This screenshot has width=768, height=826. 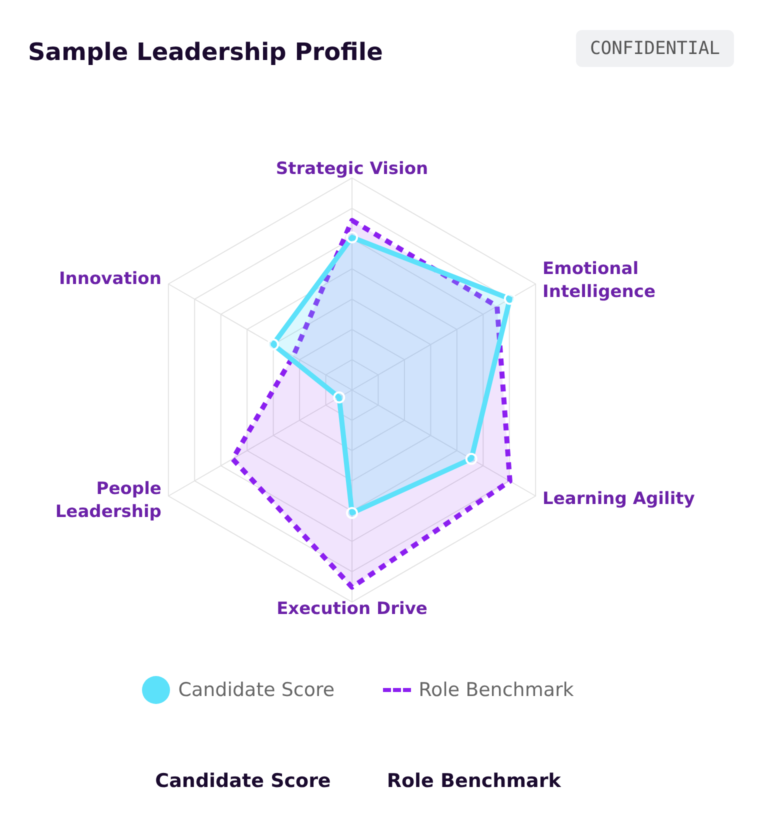 What do you see at coordinates (599, 280) in the screenshot?
I see `spoke-label: Emotional Intelligence` at bounding box center [599, 280].